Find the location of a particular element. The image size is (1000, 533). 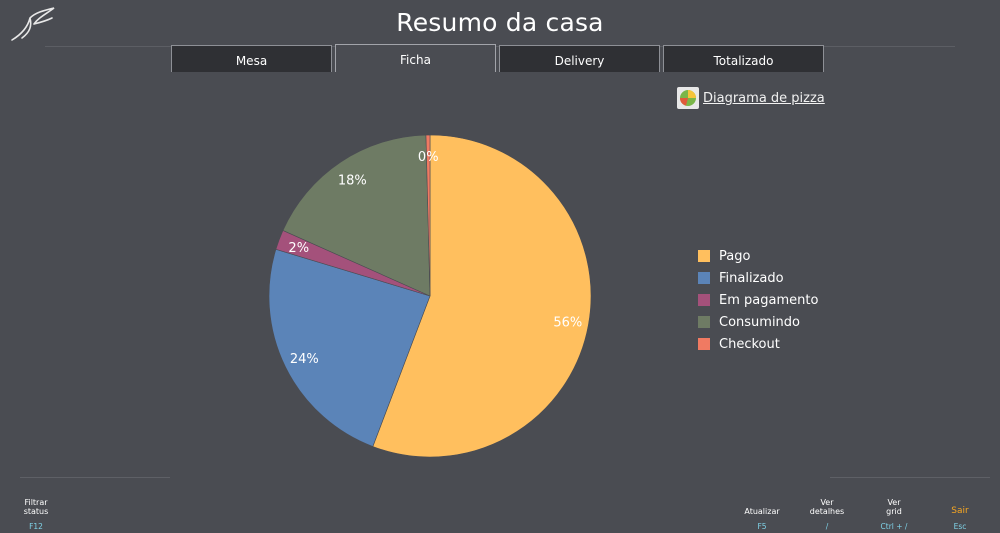

legend-item-em-pagamento: Em pagamento is located at coordinates (758, 300).